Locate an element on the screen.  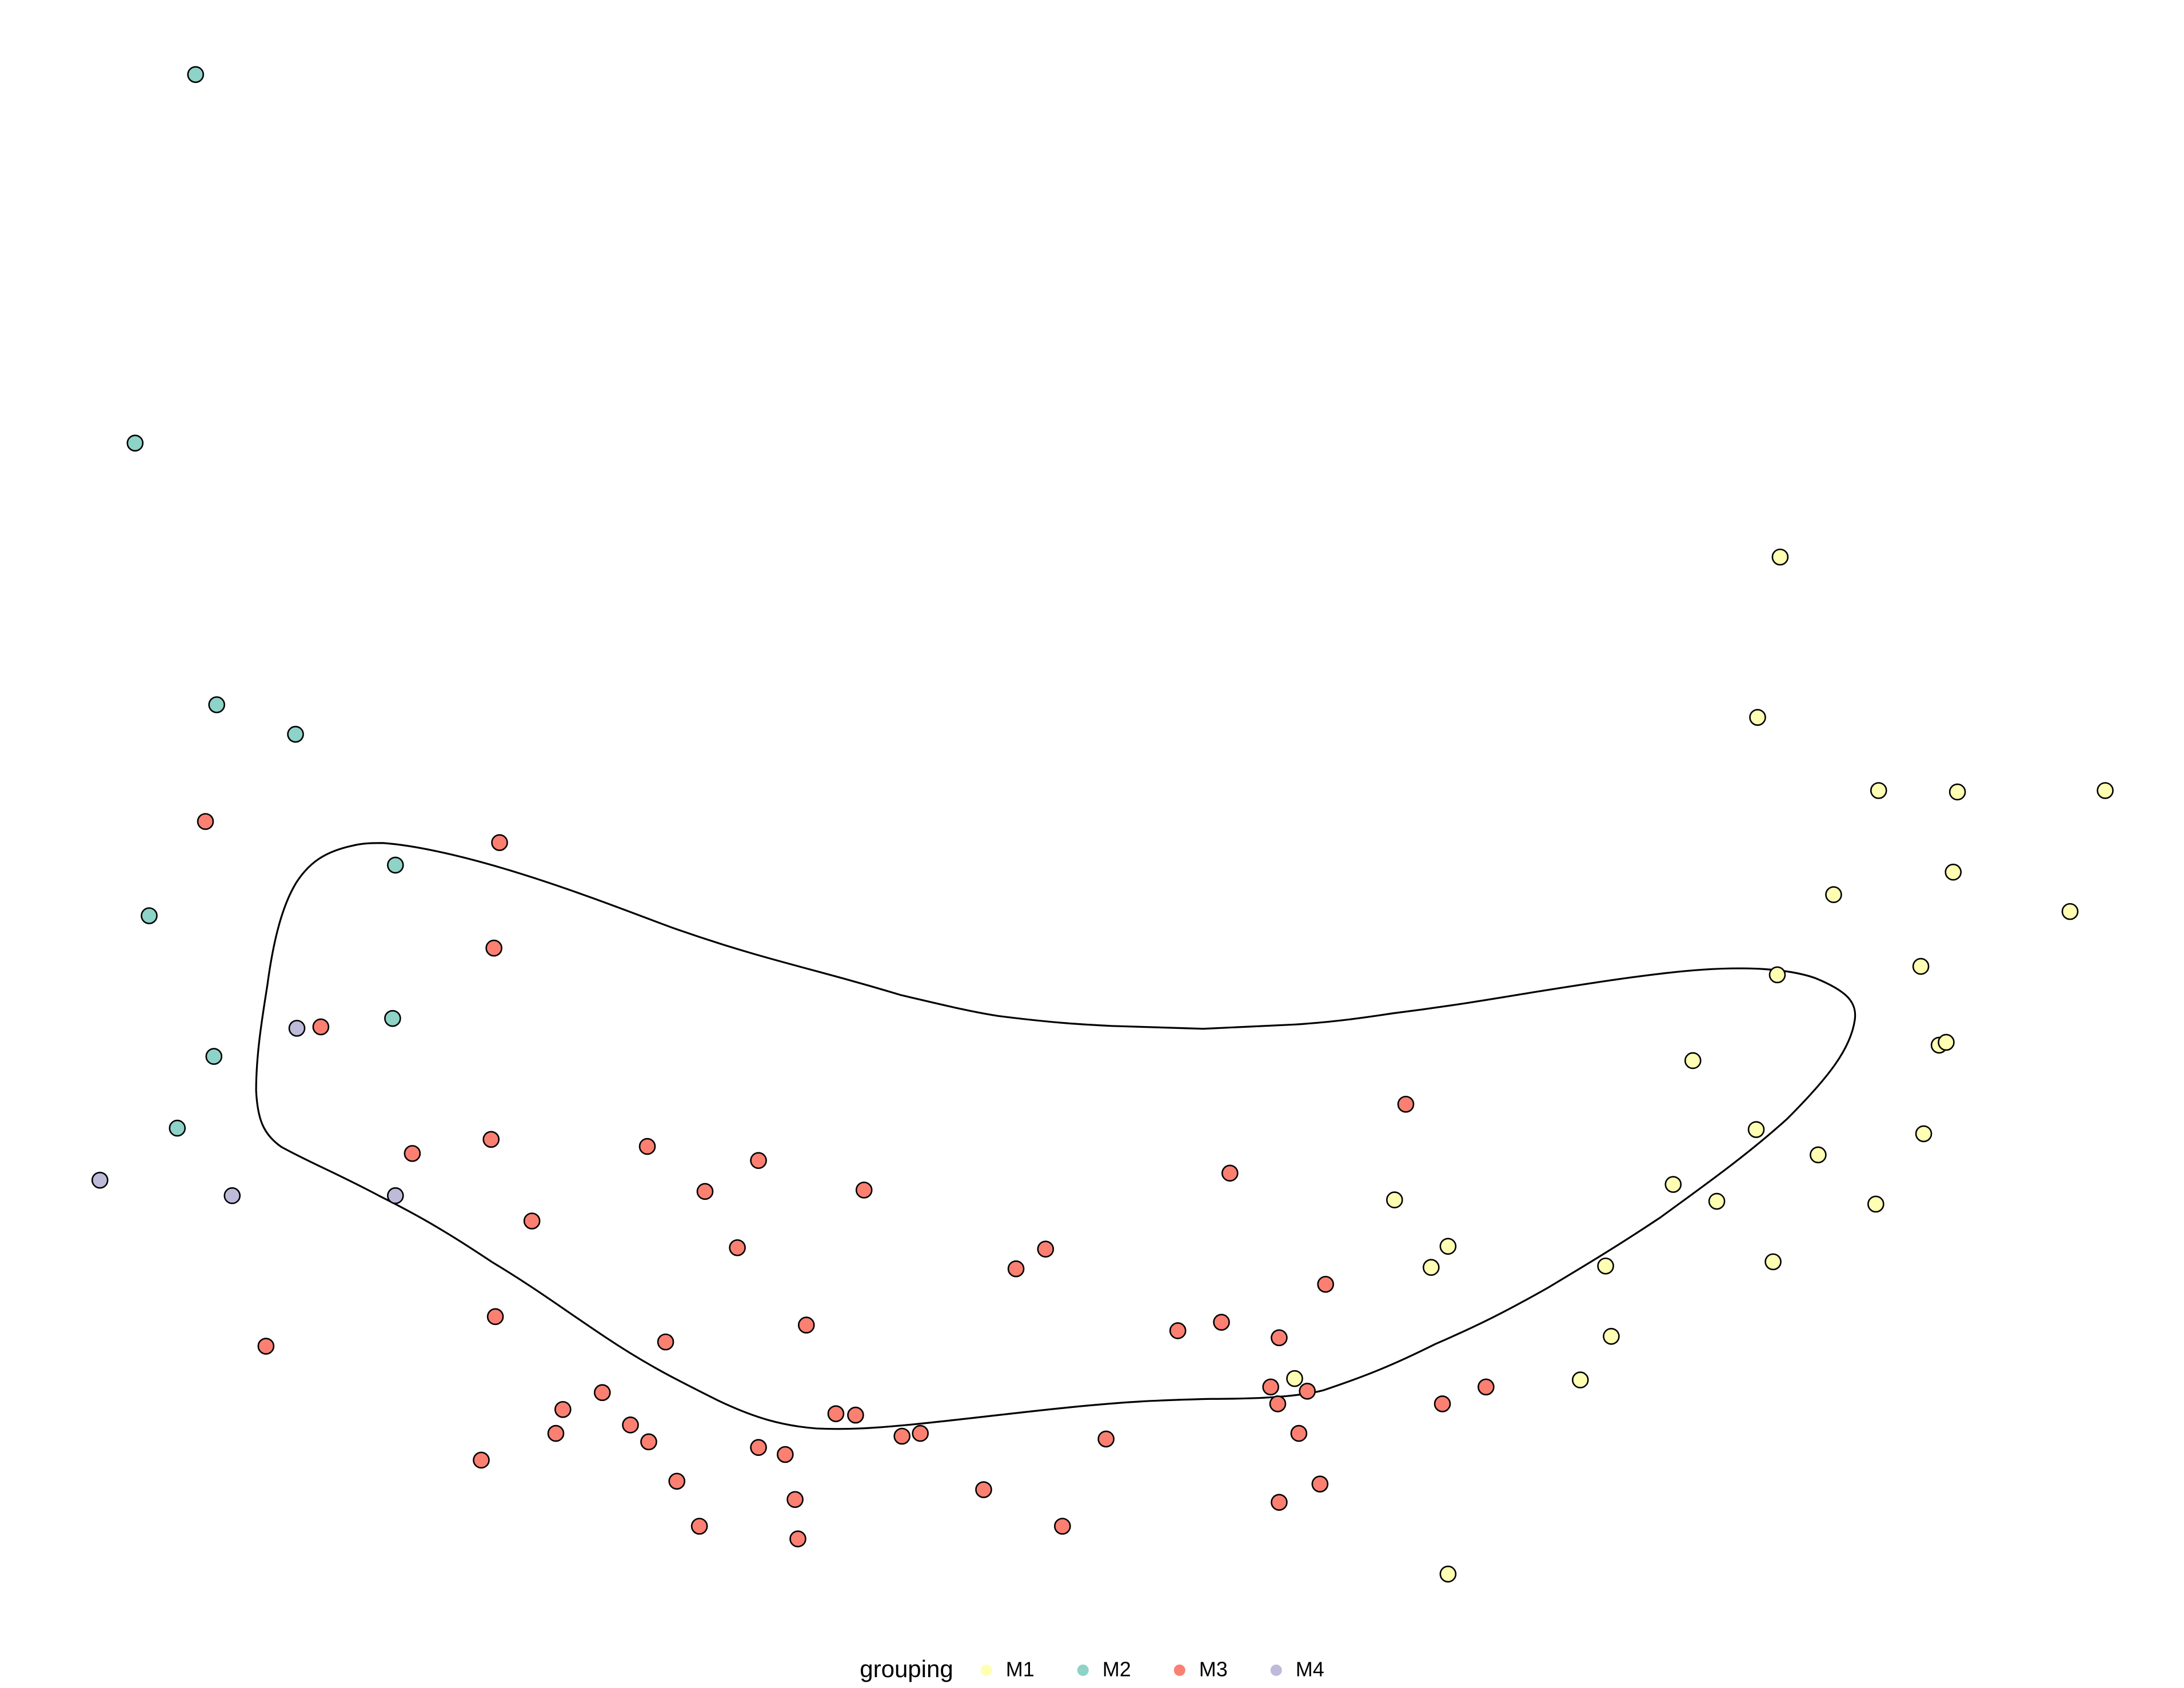
legend-label: M3 is located at coordinates (1213, 1669).